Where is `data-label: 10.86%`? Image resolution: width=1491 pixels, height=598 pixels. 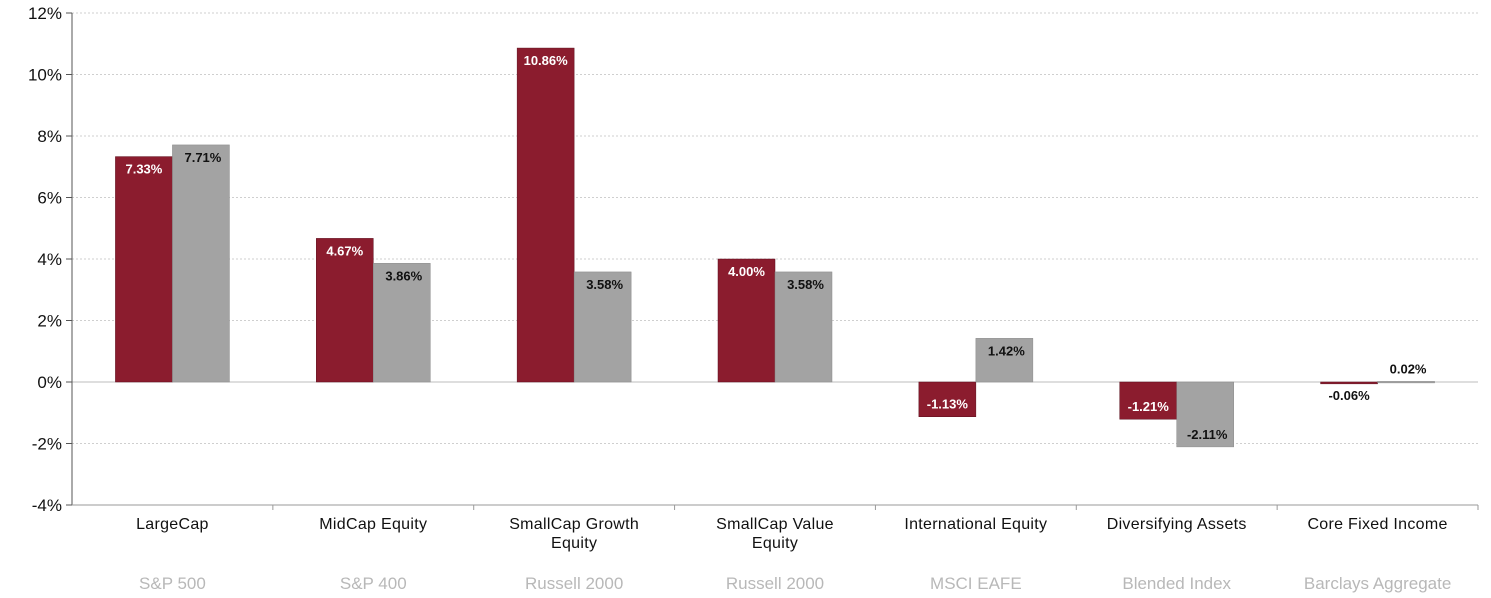 data-label: 10.86% is located at coordinates (546, 60).